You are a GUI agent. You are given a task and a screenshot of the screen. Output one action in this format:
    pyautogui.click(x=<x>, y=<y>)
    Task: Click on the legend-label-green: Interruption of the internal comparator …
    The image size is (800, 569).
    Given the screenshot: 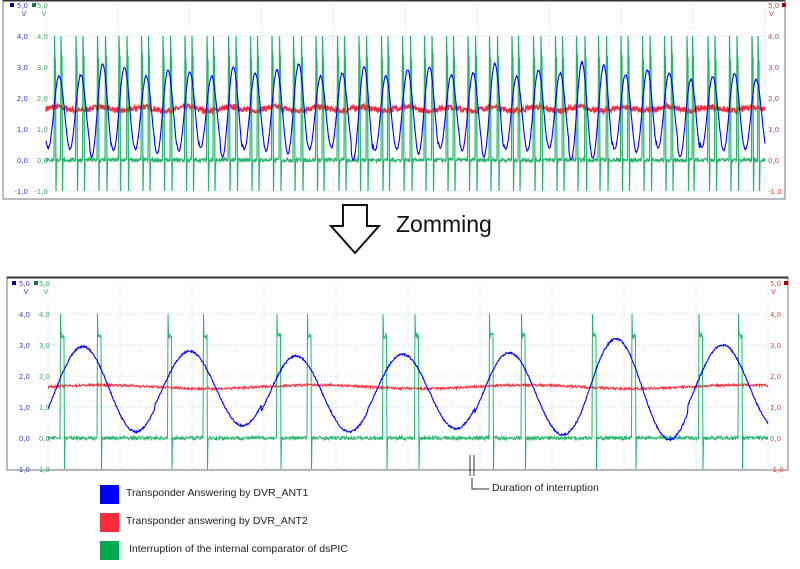 What is the action you would take?
    pyautogui.click(x=238, y=549)
    